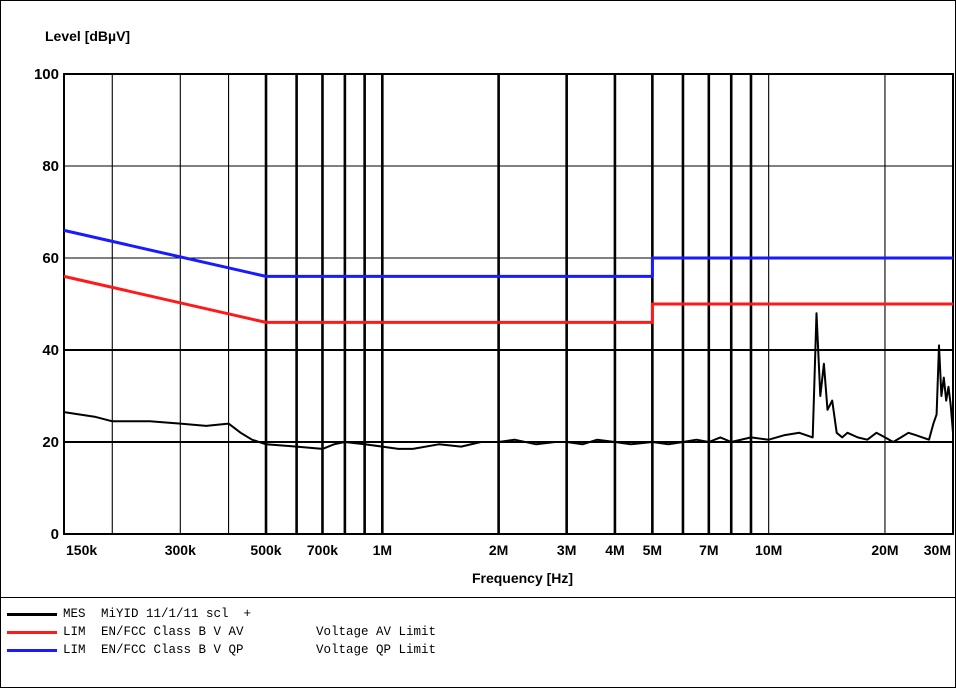 Image resolution: width=956 pixels, height=688 pixels. Describe the element at coordinates (376, 632) in the screenshot. I see `legend-desc: Voltage AV Limit` at that location.